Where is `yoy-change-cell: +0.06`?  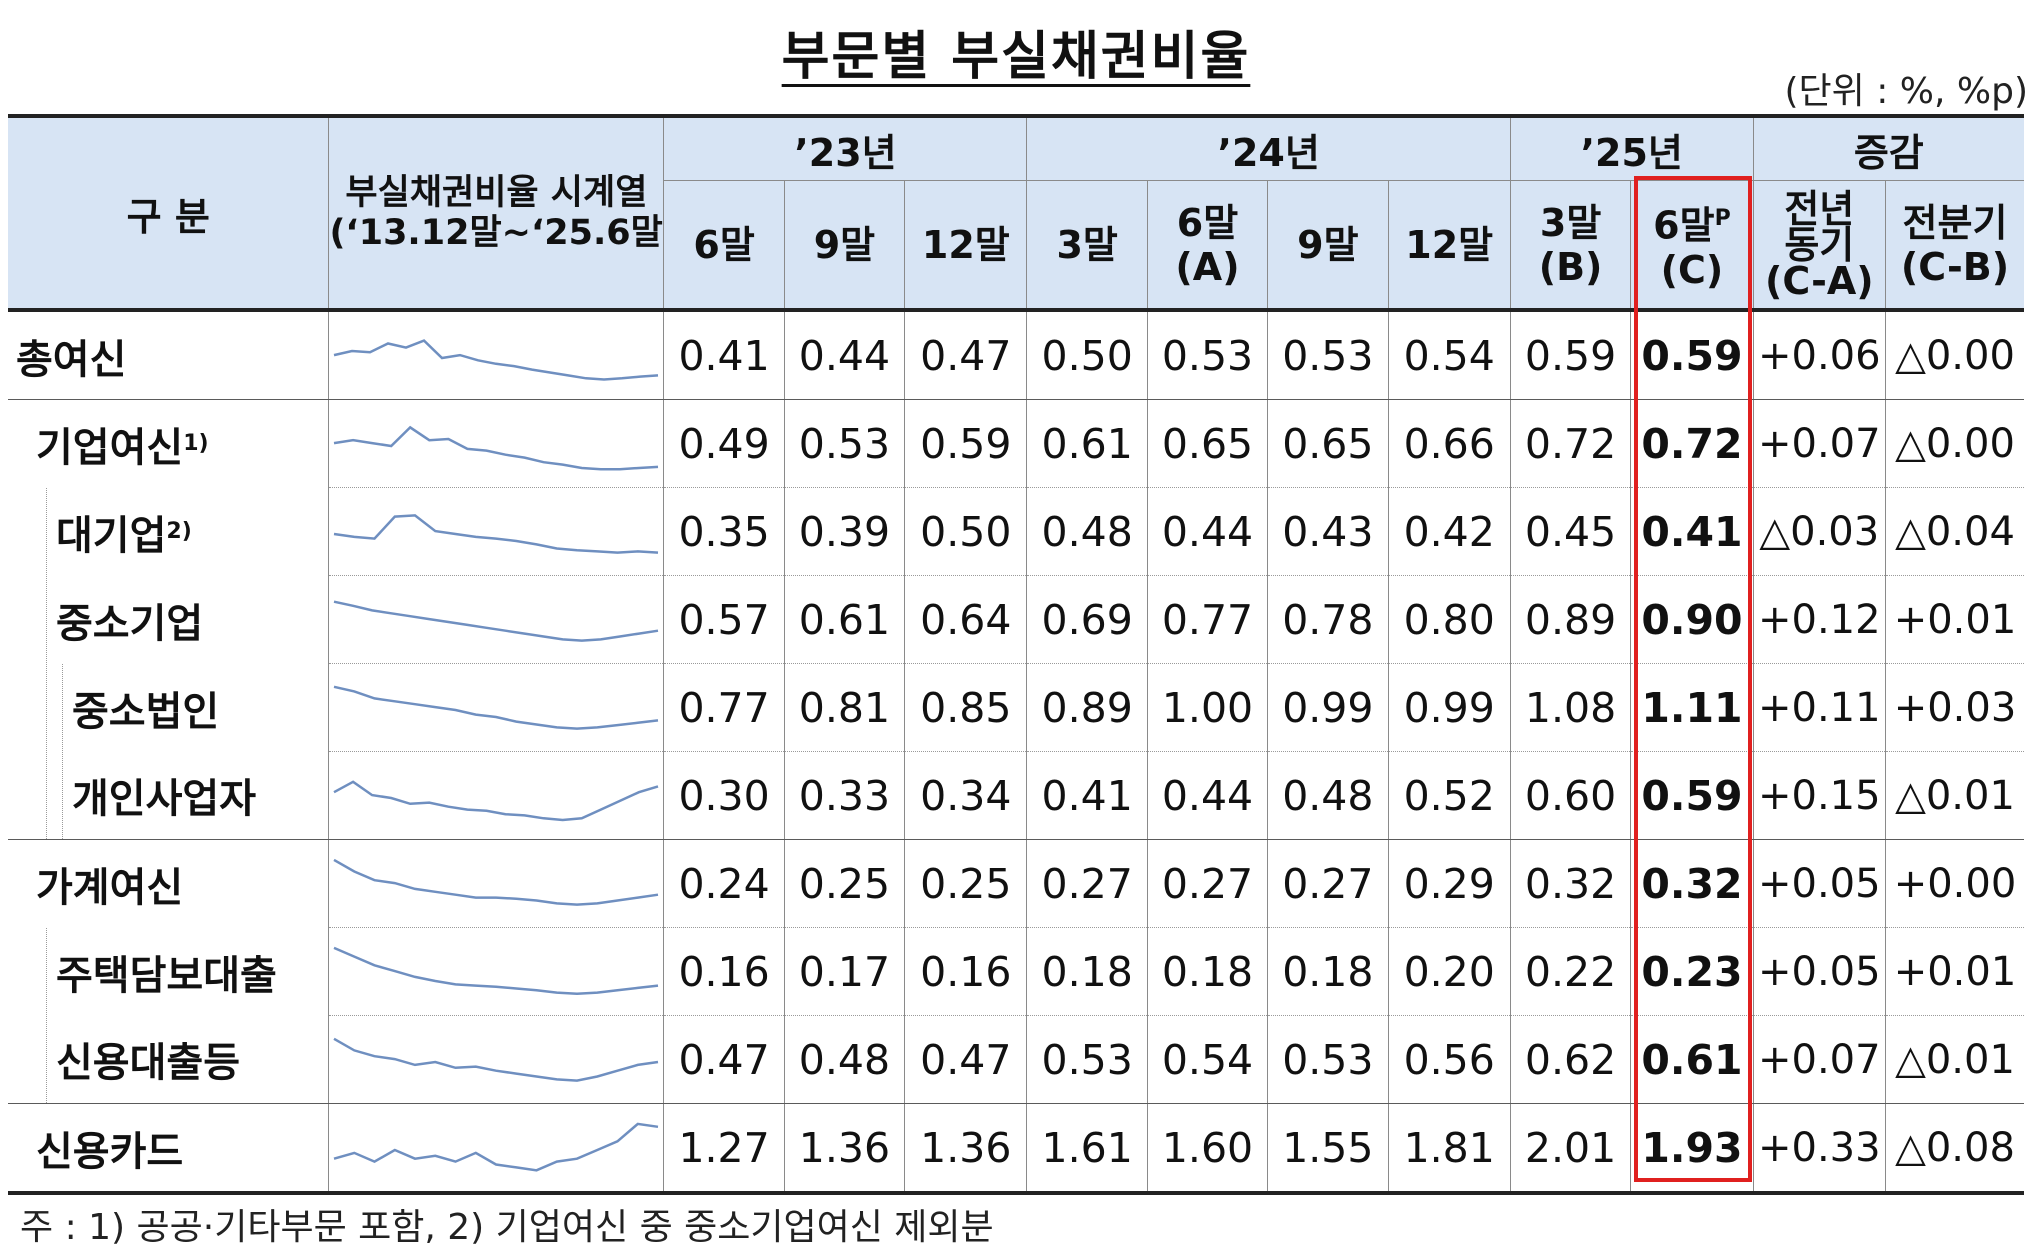 yoy-change-cell: +0.06 is located at coordinates (1819, 355).